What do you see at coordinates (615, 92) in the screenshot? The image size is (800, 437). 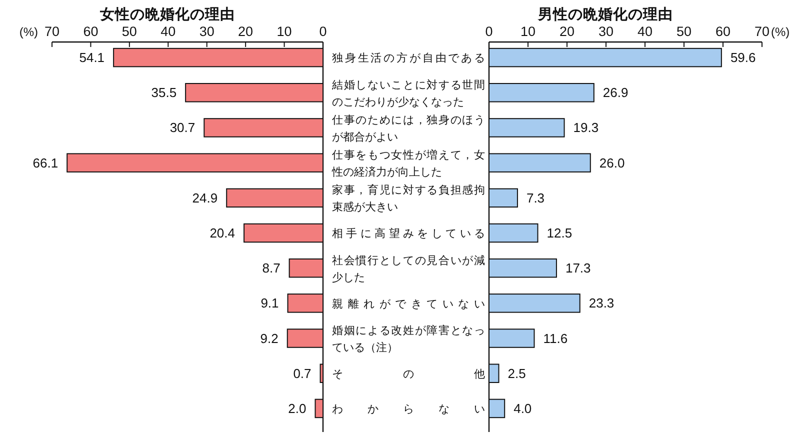 I see `data-label: 26.9` at bounding box center [615, 92].